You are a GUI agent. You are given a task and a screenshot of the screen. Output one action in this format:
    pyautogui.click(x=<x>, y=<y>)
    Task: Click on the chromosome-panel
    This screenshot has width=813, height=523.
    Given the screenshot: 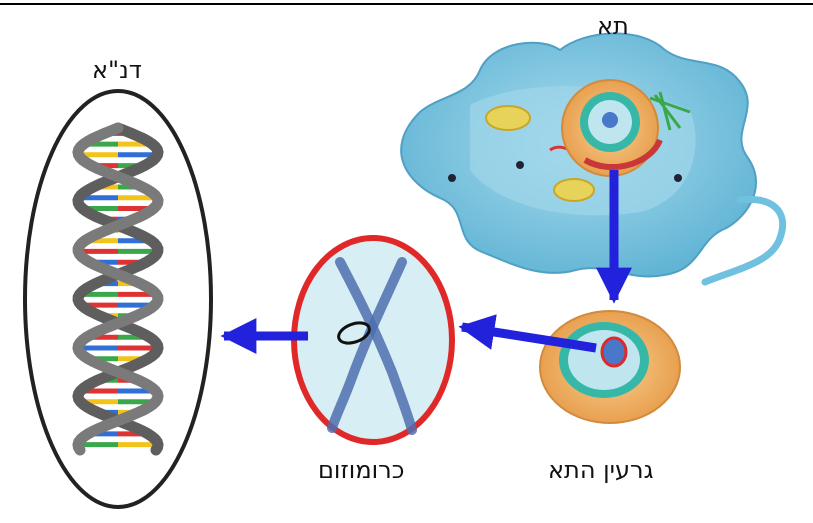 What is the action you would take?
    pyautogui.click(x=373, y=340)
    